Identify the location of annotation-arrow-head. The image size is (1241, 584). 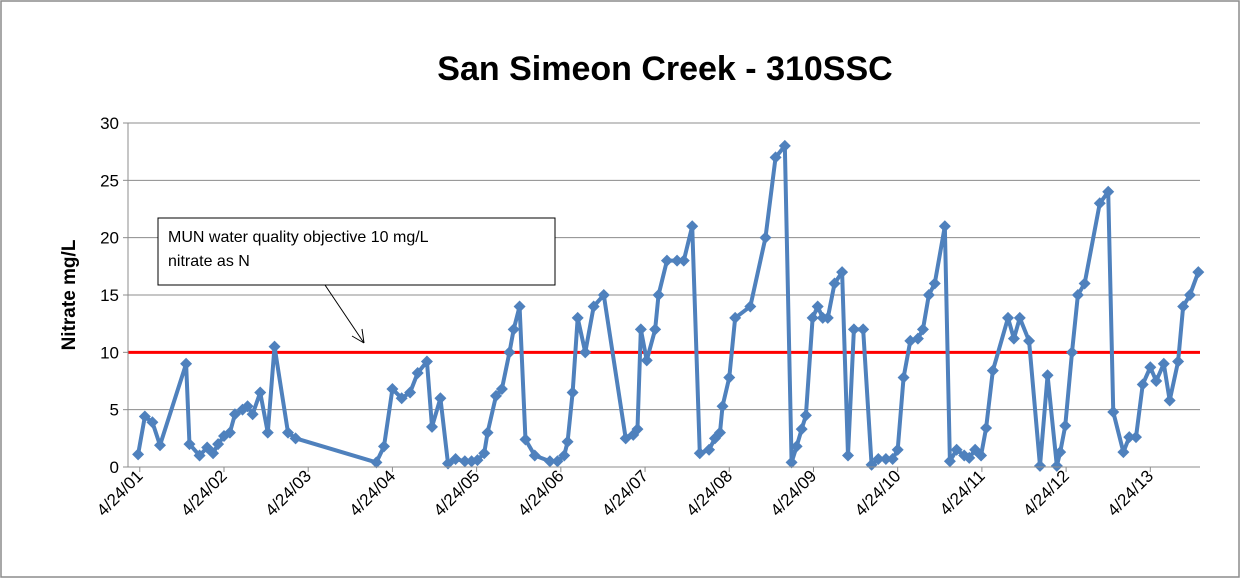
(358, 336).